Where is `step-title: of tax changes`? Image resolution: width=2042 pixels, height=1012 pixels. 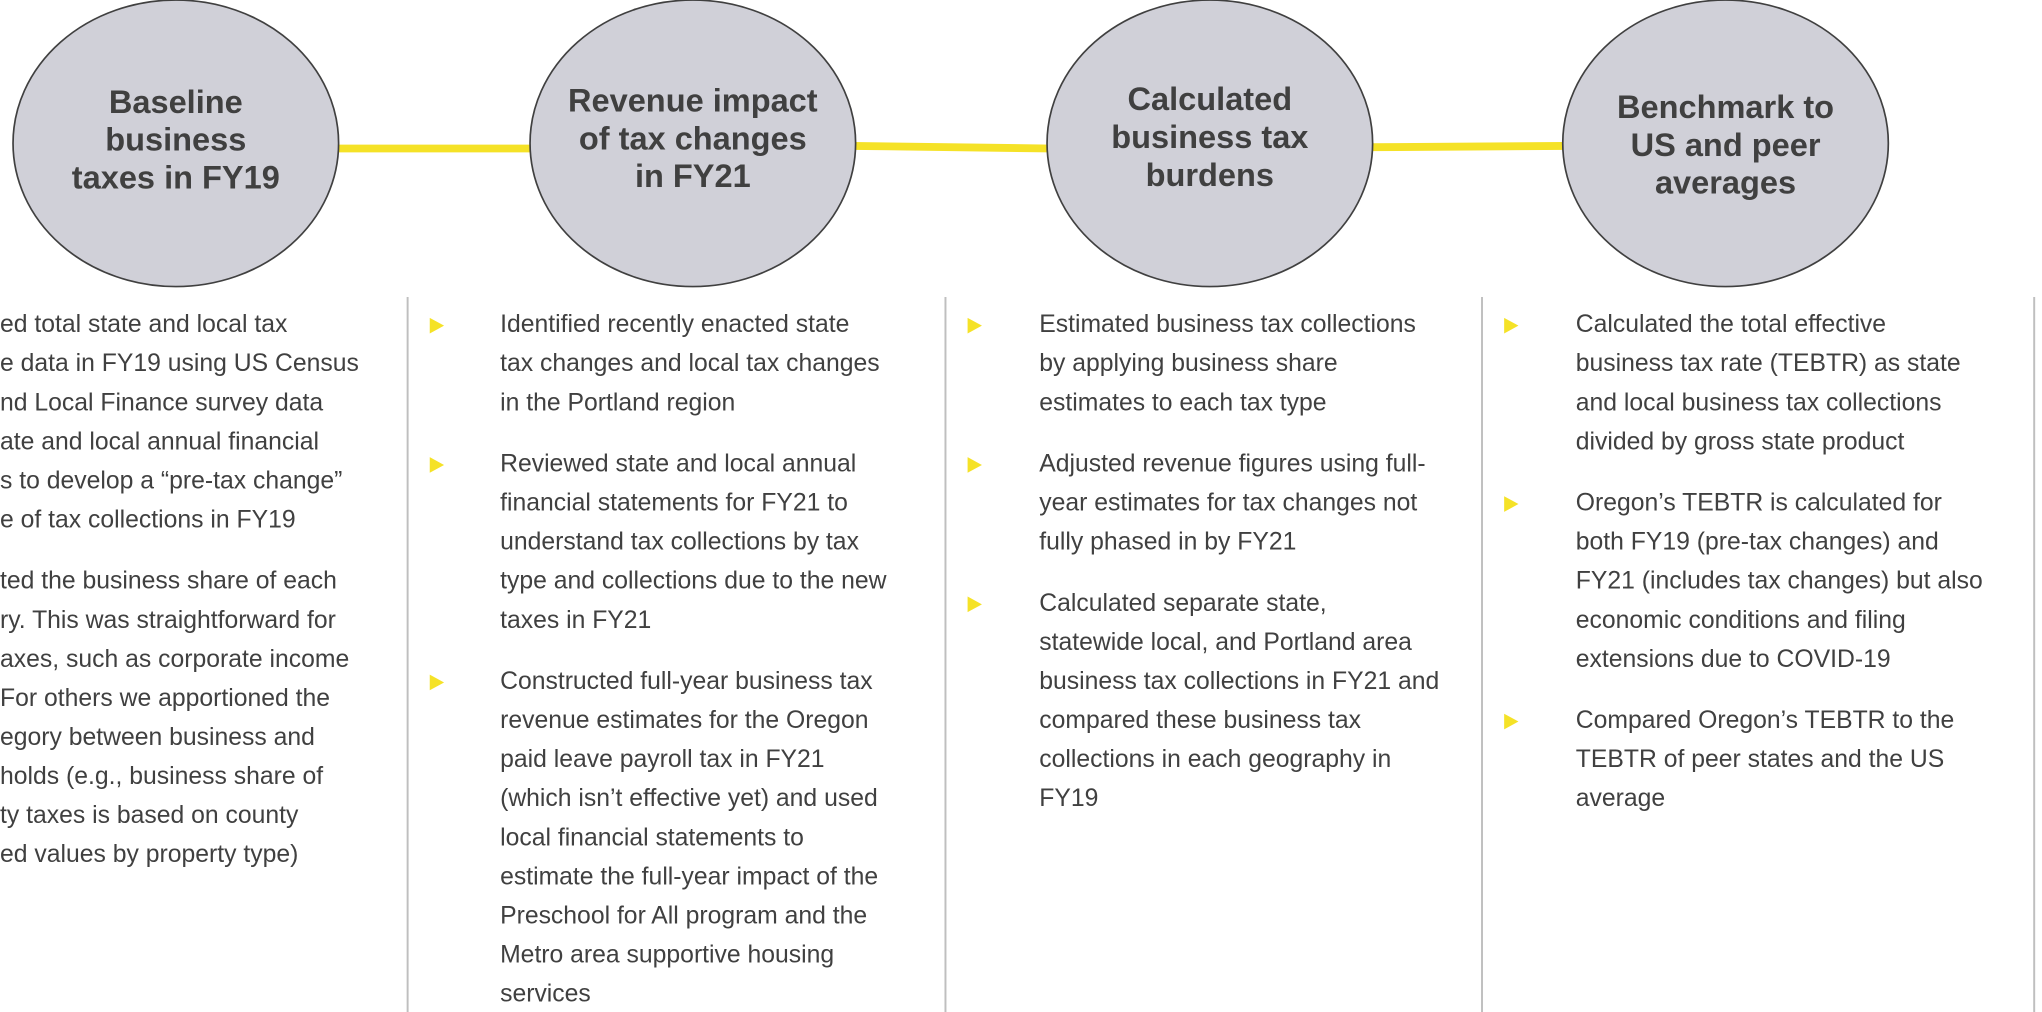
step-title: of tax changes is located at coordinates (693, 138).